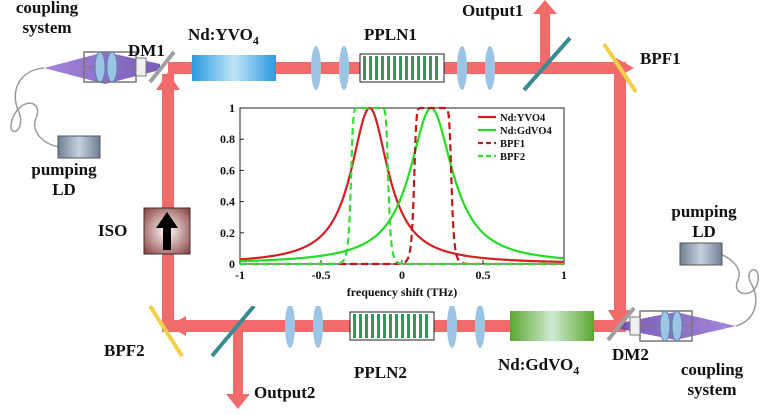 This screenshot has height=415, width=761. I want to click on legend-entry: Nd:GdVO4, so click(526, 131).